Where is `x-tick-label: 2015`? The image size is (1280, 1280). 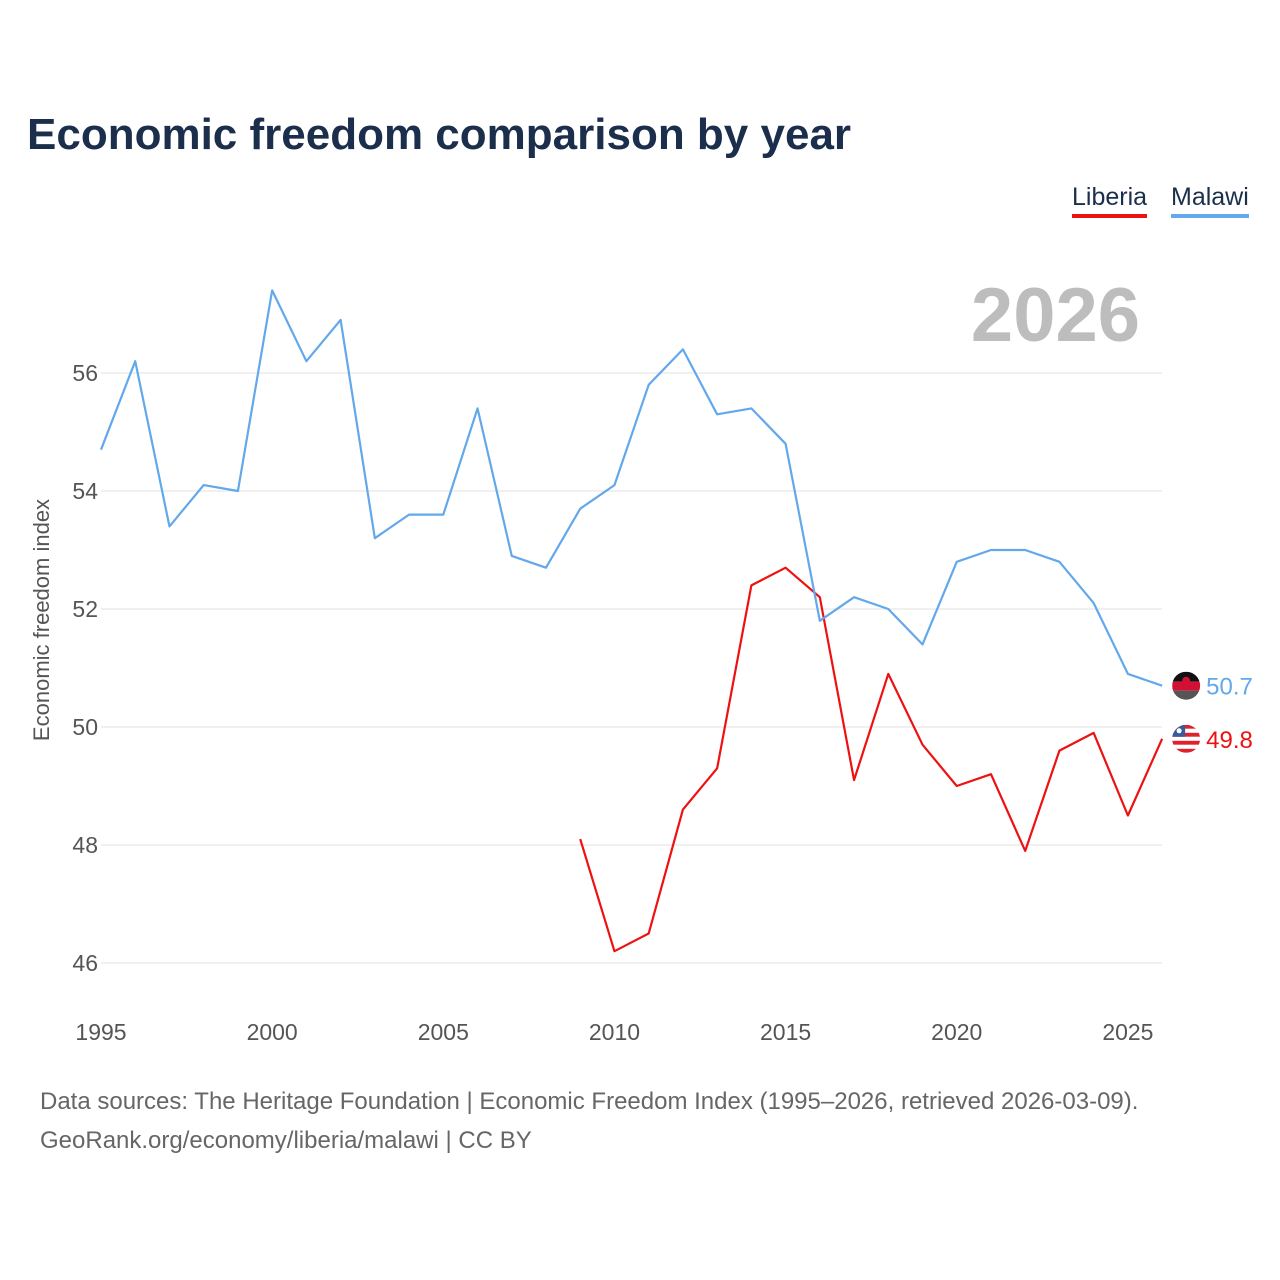 x-tick-label: 2015 is located at coordinates (785, 1032).